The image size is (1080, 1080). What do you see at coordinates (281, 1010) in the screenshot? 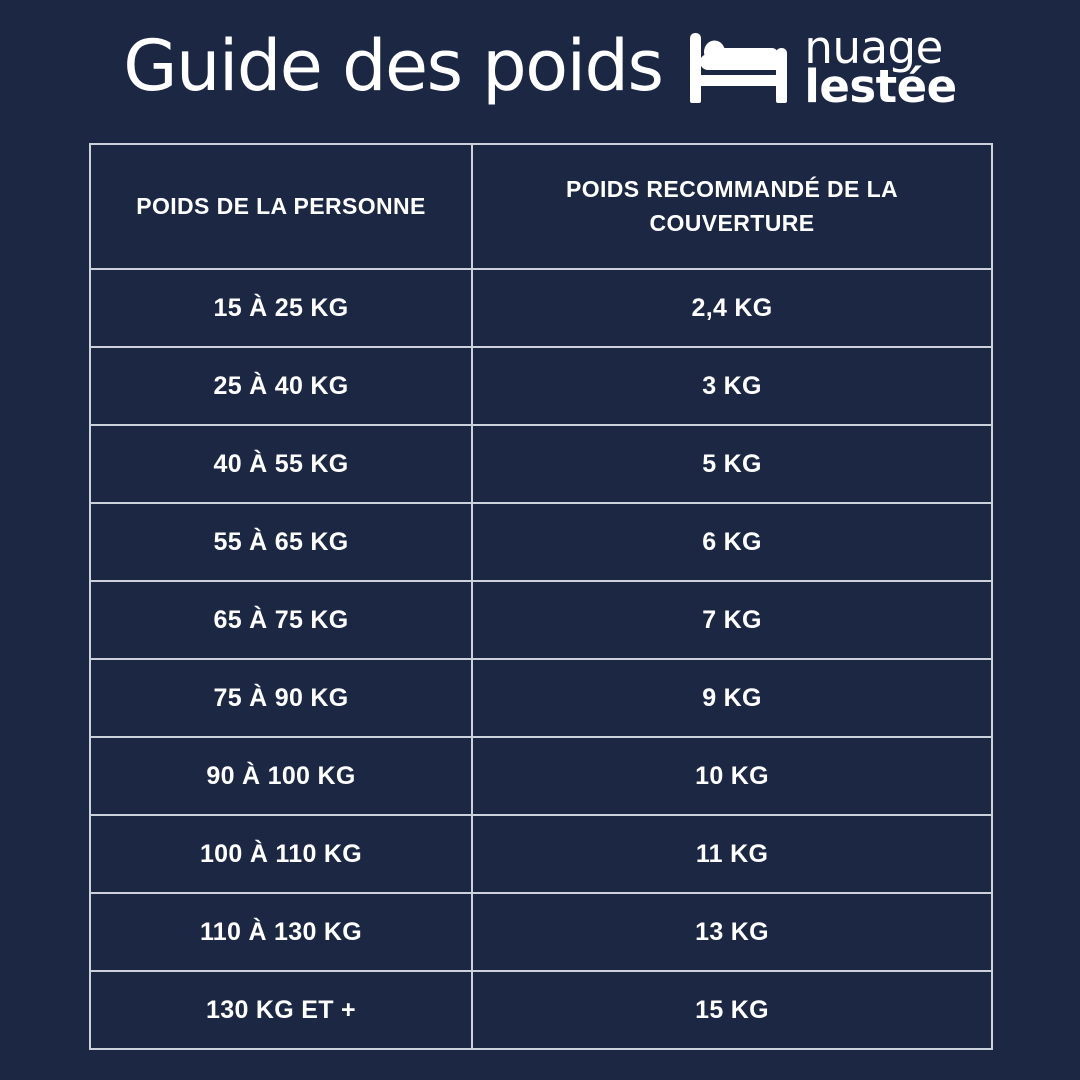
I see `cell-person-weight: 130 KG ET +` at bounding box center [281, 1010].